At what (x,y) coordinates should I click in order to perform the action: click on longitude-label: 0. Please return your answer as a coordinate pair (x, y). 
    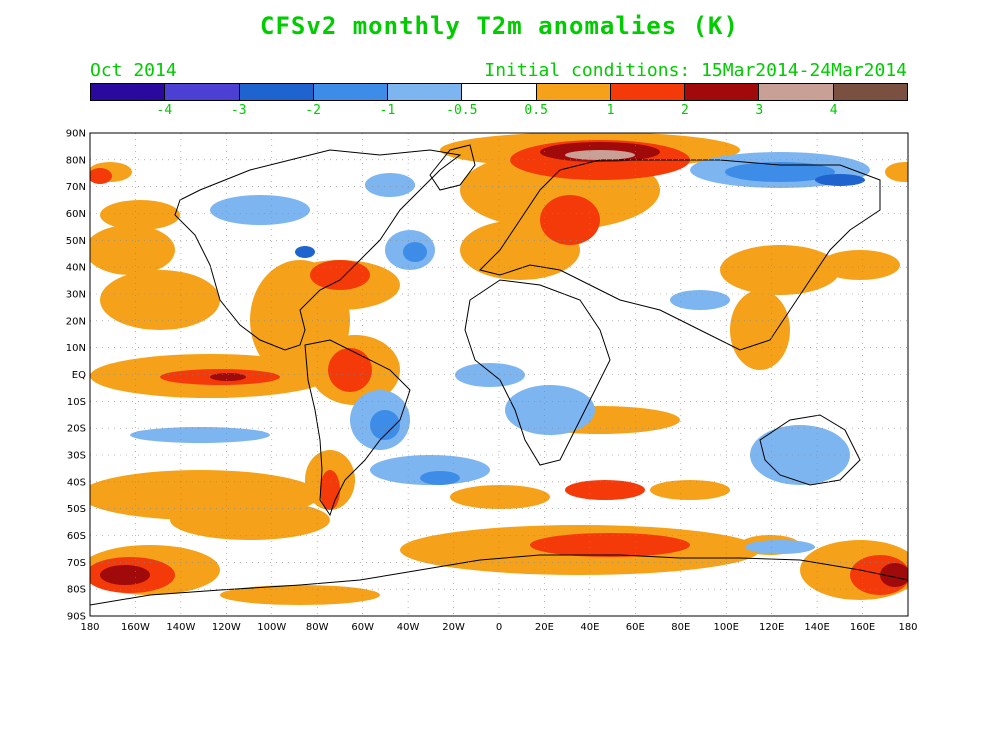
    Looking at the image, I should click on (499, 627).